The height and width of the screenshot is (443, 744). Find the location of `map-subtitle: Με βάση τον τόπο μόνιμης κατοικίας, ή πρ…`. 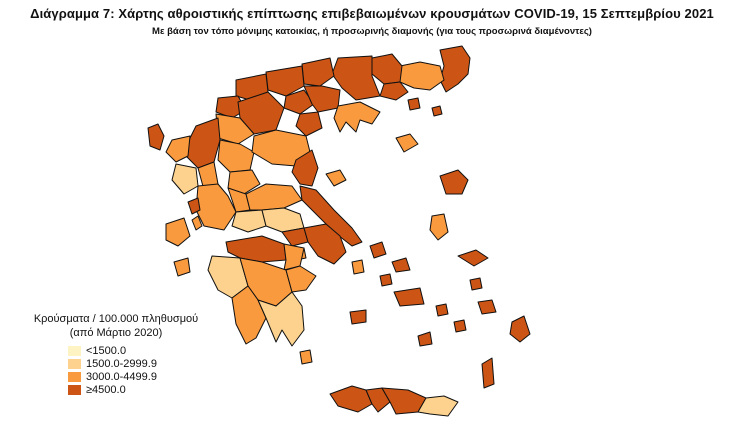

map-subtitle: Με βάση τον τόπο μόνιμης κατοικίας, ή πρ… is located at coordinates (372, 31).